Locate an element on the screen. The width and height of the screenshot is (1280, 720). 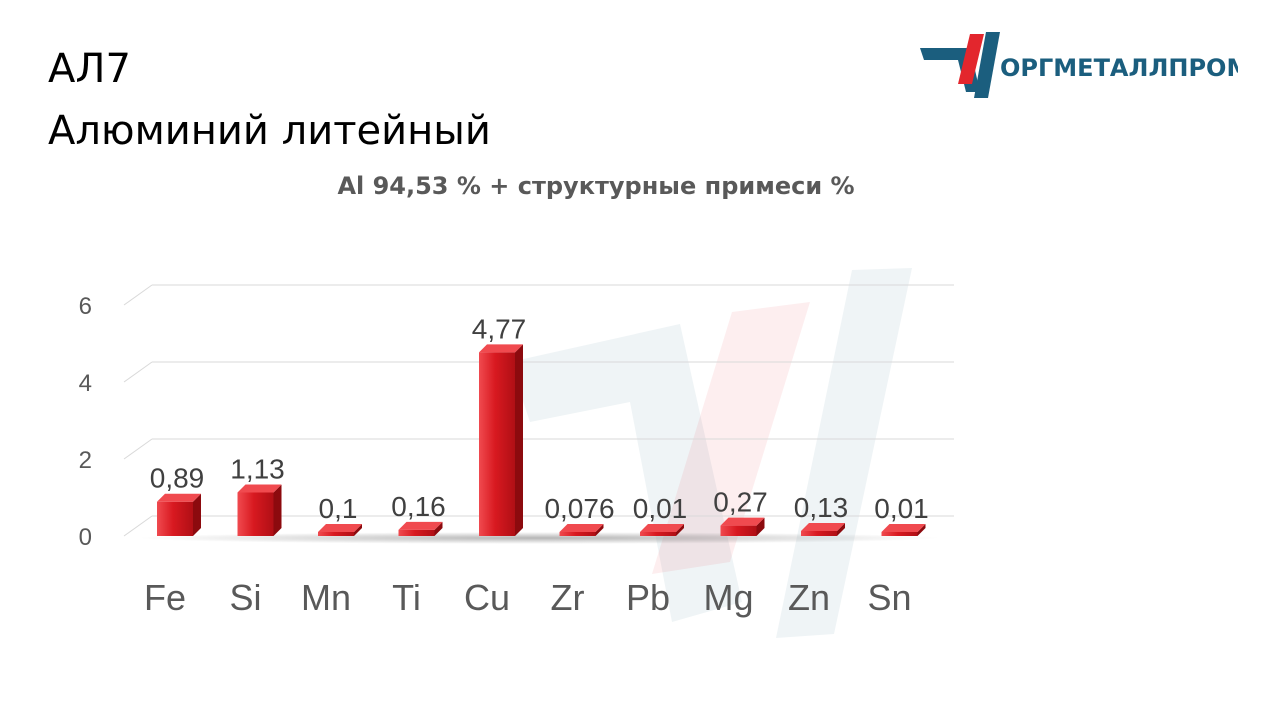
x-tick-label: Pb is located at coordinates (648, 597).